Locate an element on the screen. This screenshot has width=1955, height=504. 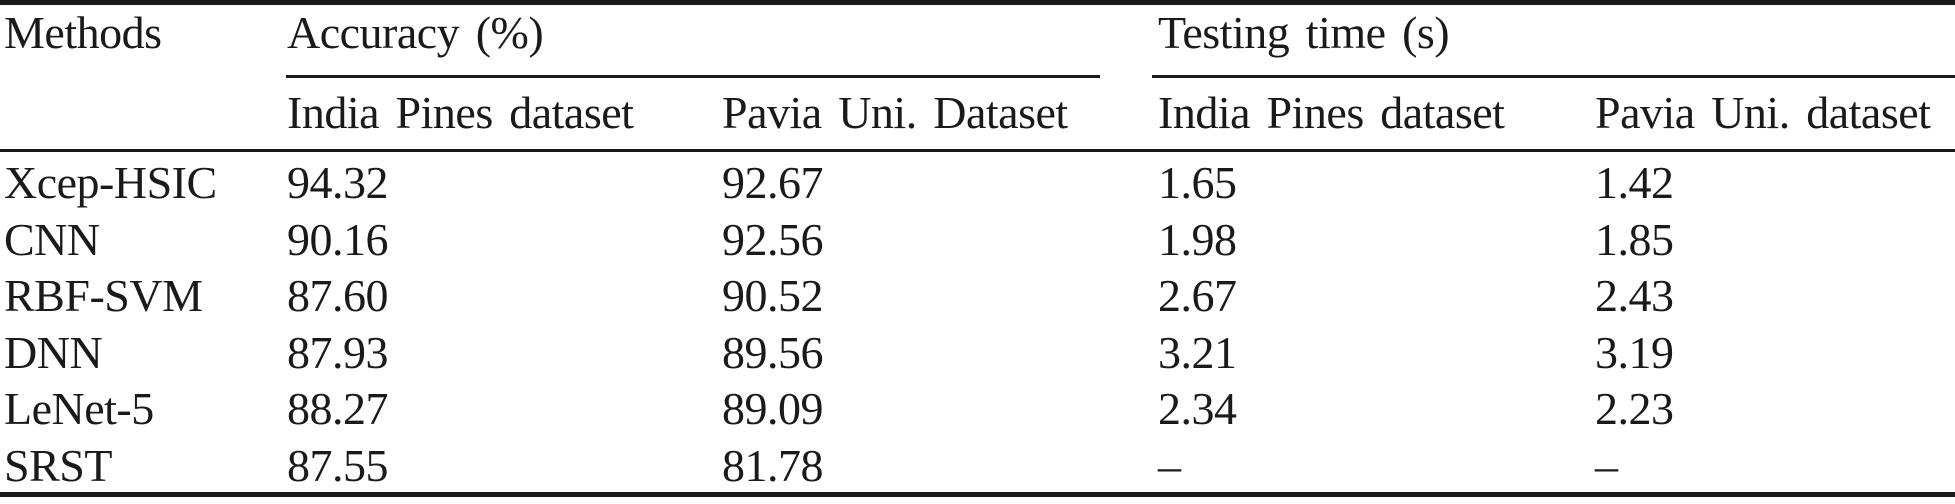
column-header-methods: Methods is located at coordinates (83, 32).